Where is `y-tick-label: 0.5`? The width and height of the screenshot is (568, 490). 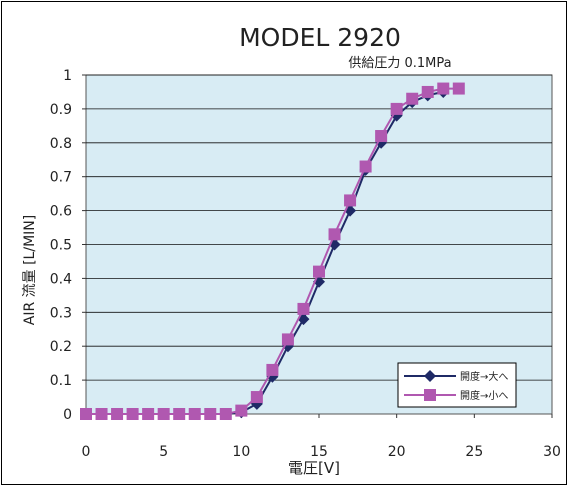
y-tick-label: 0.5 is located at coordinates (61, 246).